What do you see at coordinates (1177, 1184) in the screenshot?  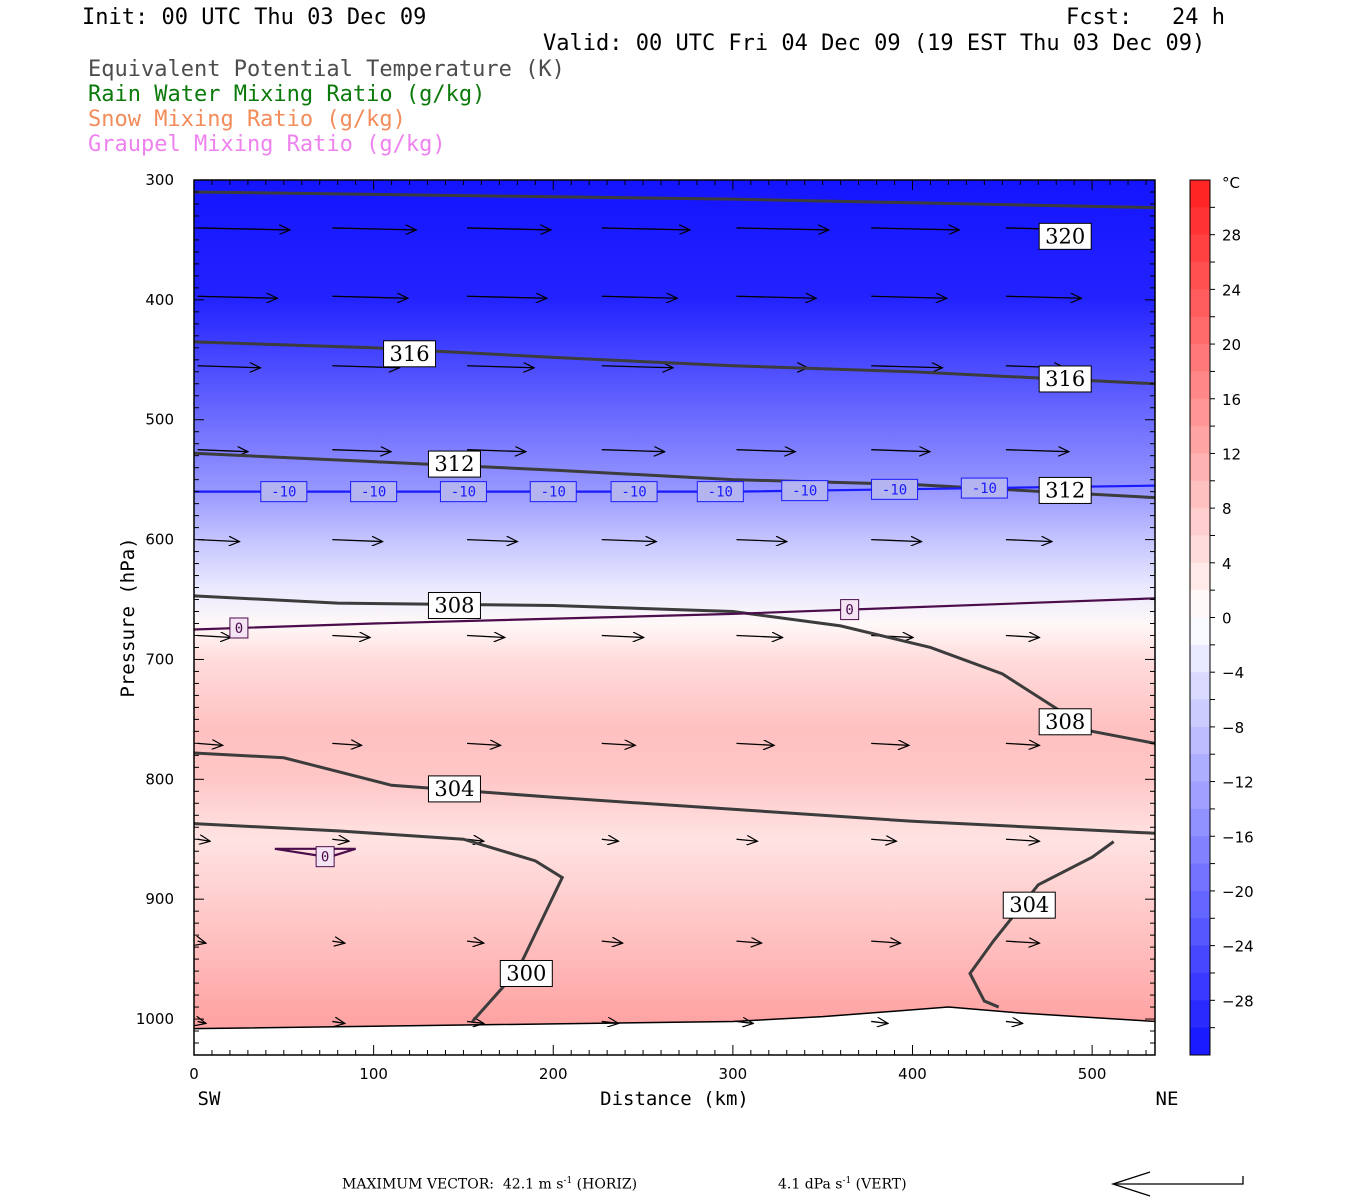 I see `reference-vector-arrow` at bounding box center [1177, 1184].